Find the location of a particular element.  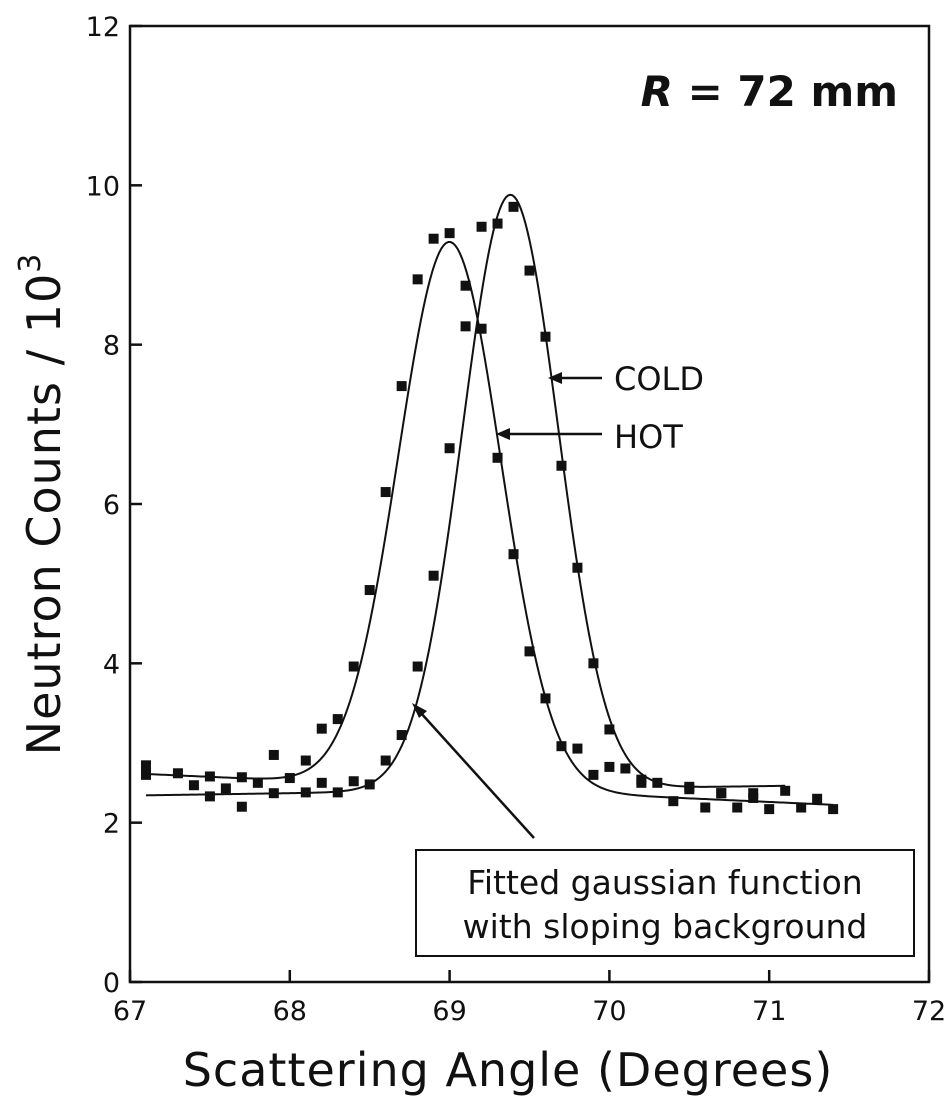

y-axis: 0 2 4 6 8 10 12 is located at coordinates (114, 505).